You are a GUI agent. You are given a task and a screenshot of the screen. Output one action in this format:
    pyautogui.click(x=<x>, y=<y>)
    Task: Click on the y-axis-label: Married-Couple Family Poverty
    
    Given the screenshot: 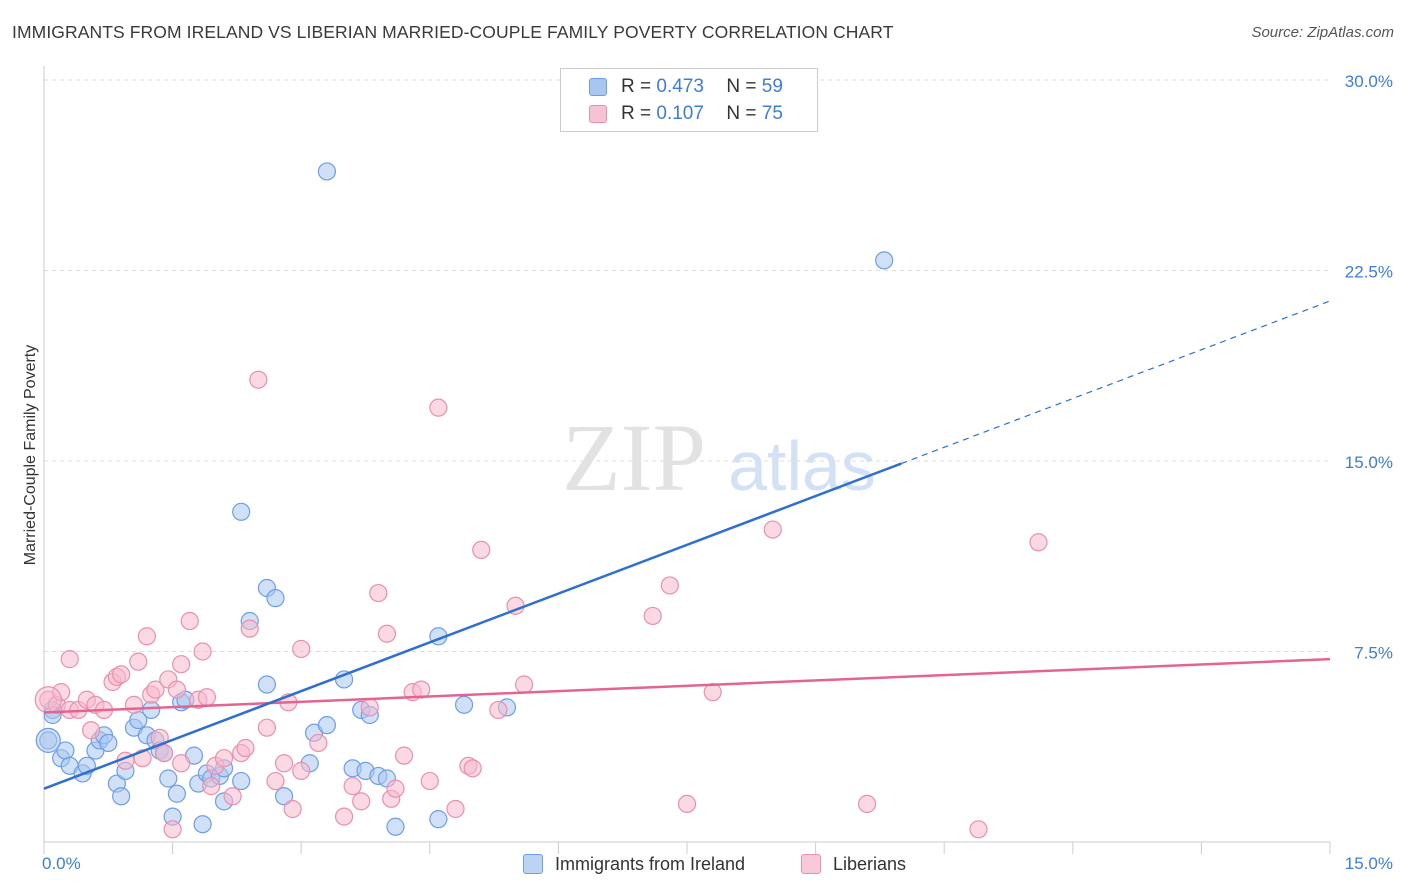 What is the action you would take?
    pyautogui.click(x=30, y=455)
    